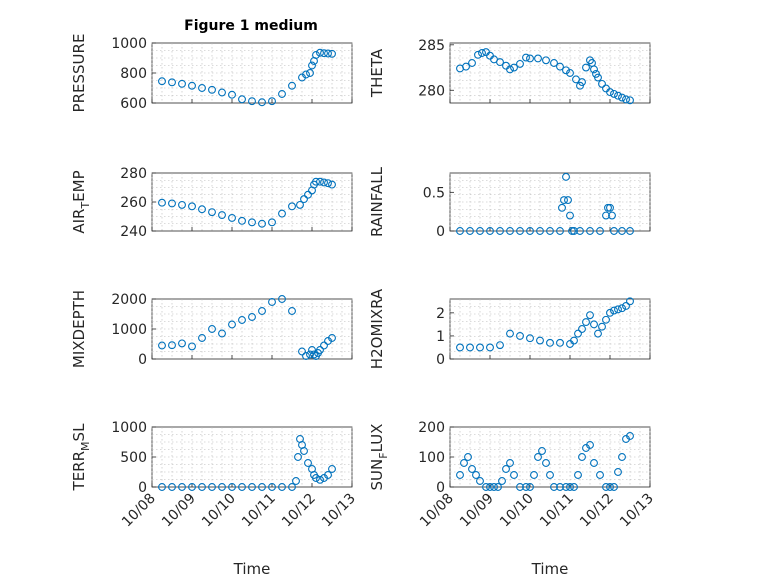 The image size is (778, 583). Describe the element at coordinates (85, 206) in the screenshot. I see `y-label-subscript: T` at that location.